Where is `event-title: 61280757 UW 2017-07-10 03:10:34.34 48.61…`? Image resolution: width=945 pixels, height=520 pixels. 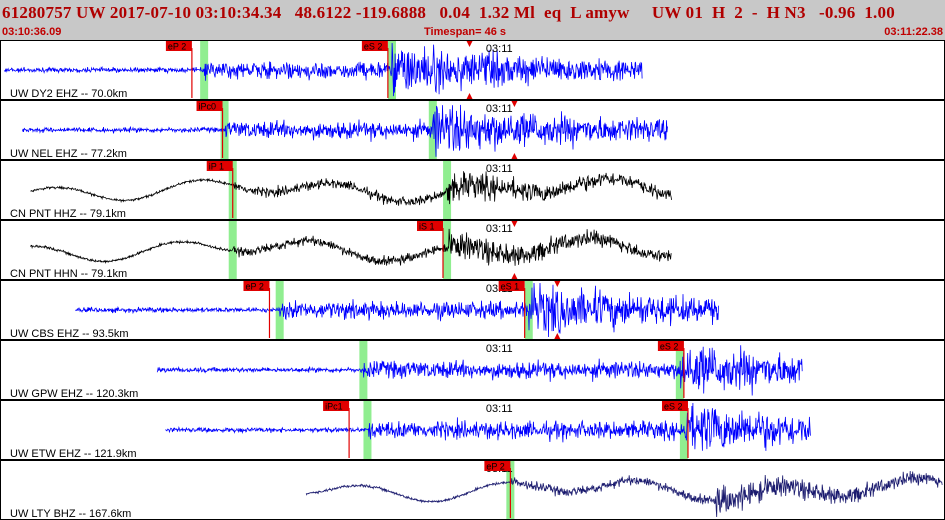
event-title: 61280757 UW 2017-07-10 03:10:34.34 48.61… is located at coordinates (448, 12).